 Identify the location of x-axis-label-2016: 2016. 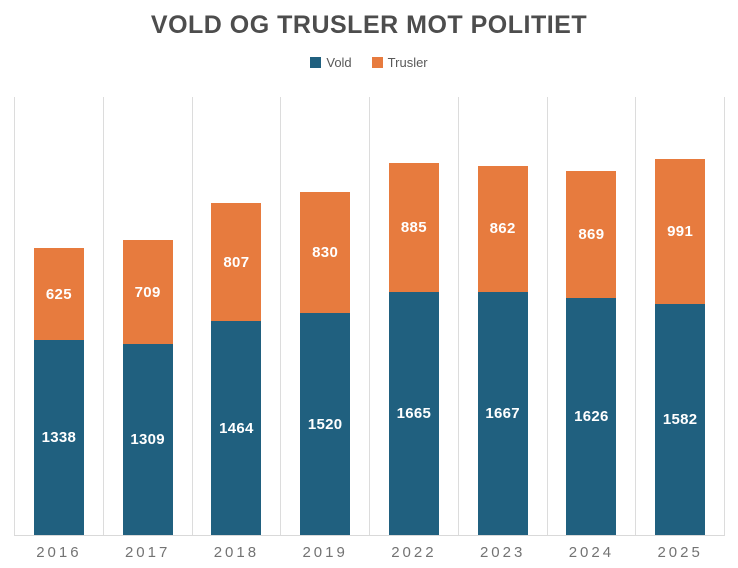
(59, 552).